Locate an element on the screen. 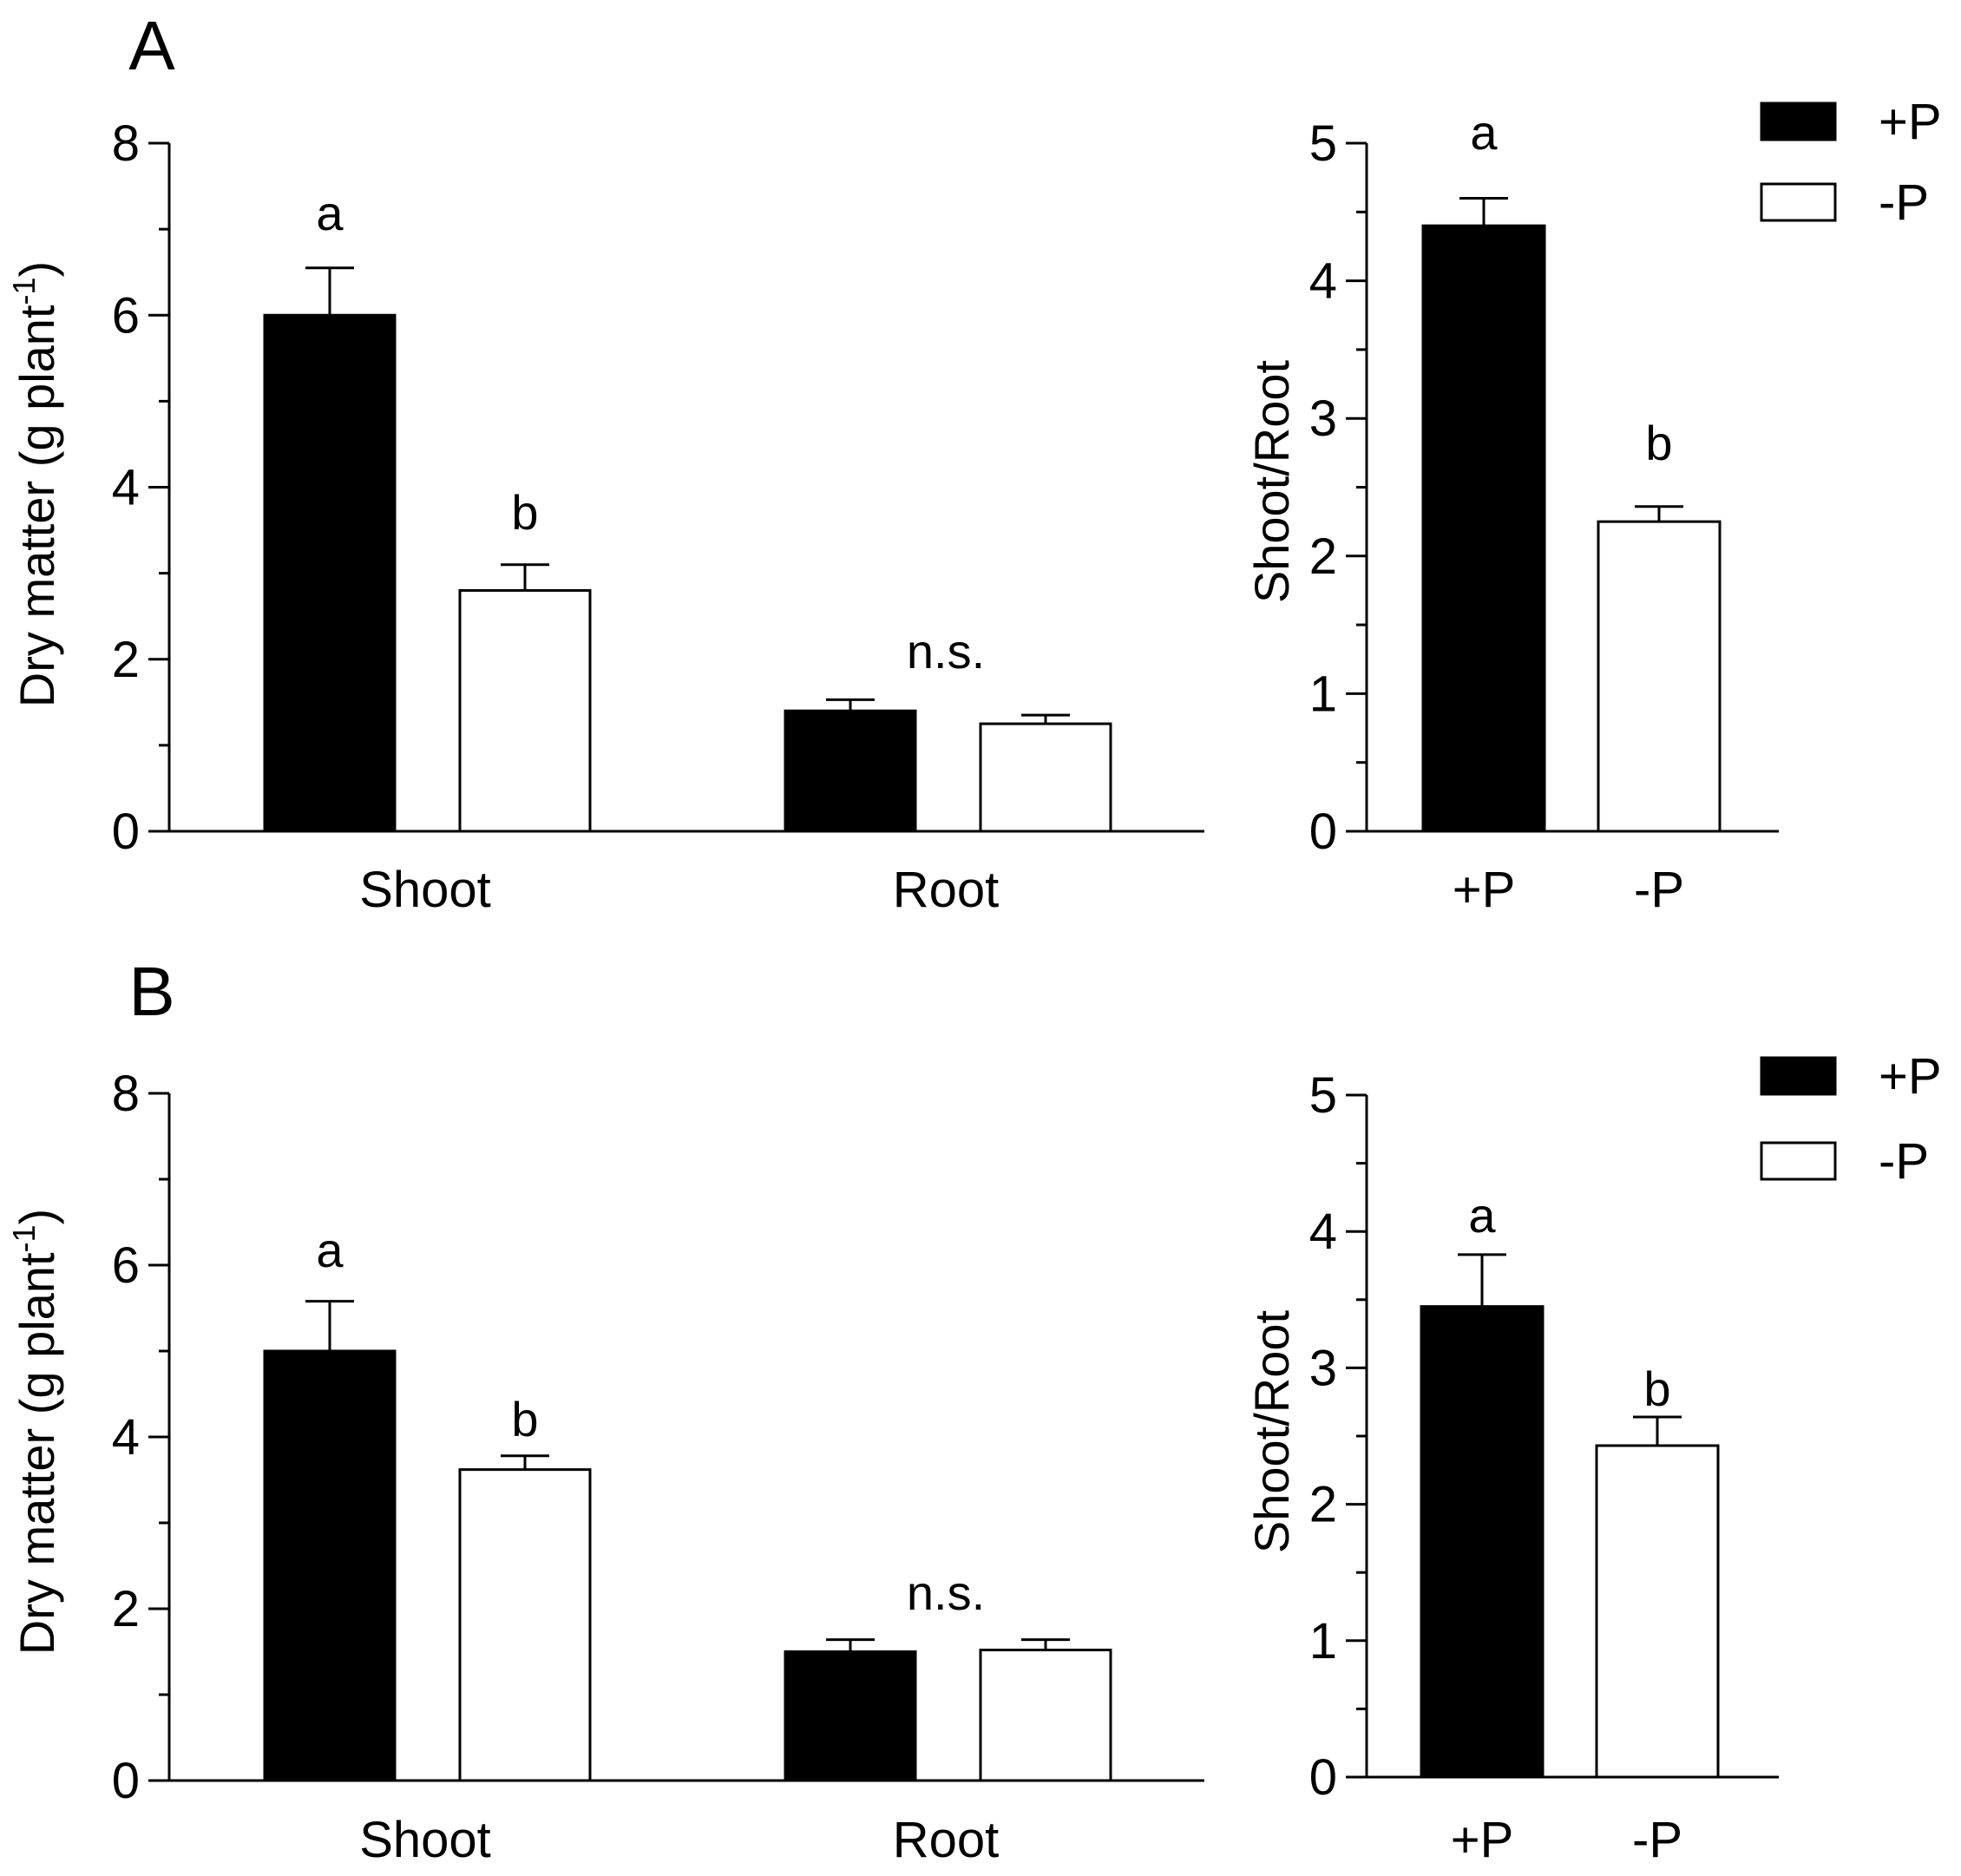 The width and height of the screenshot is (1961, 1876). panel-label: A is located at coordinates (151, 45).